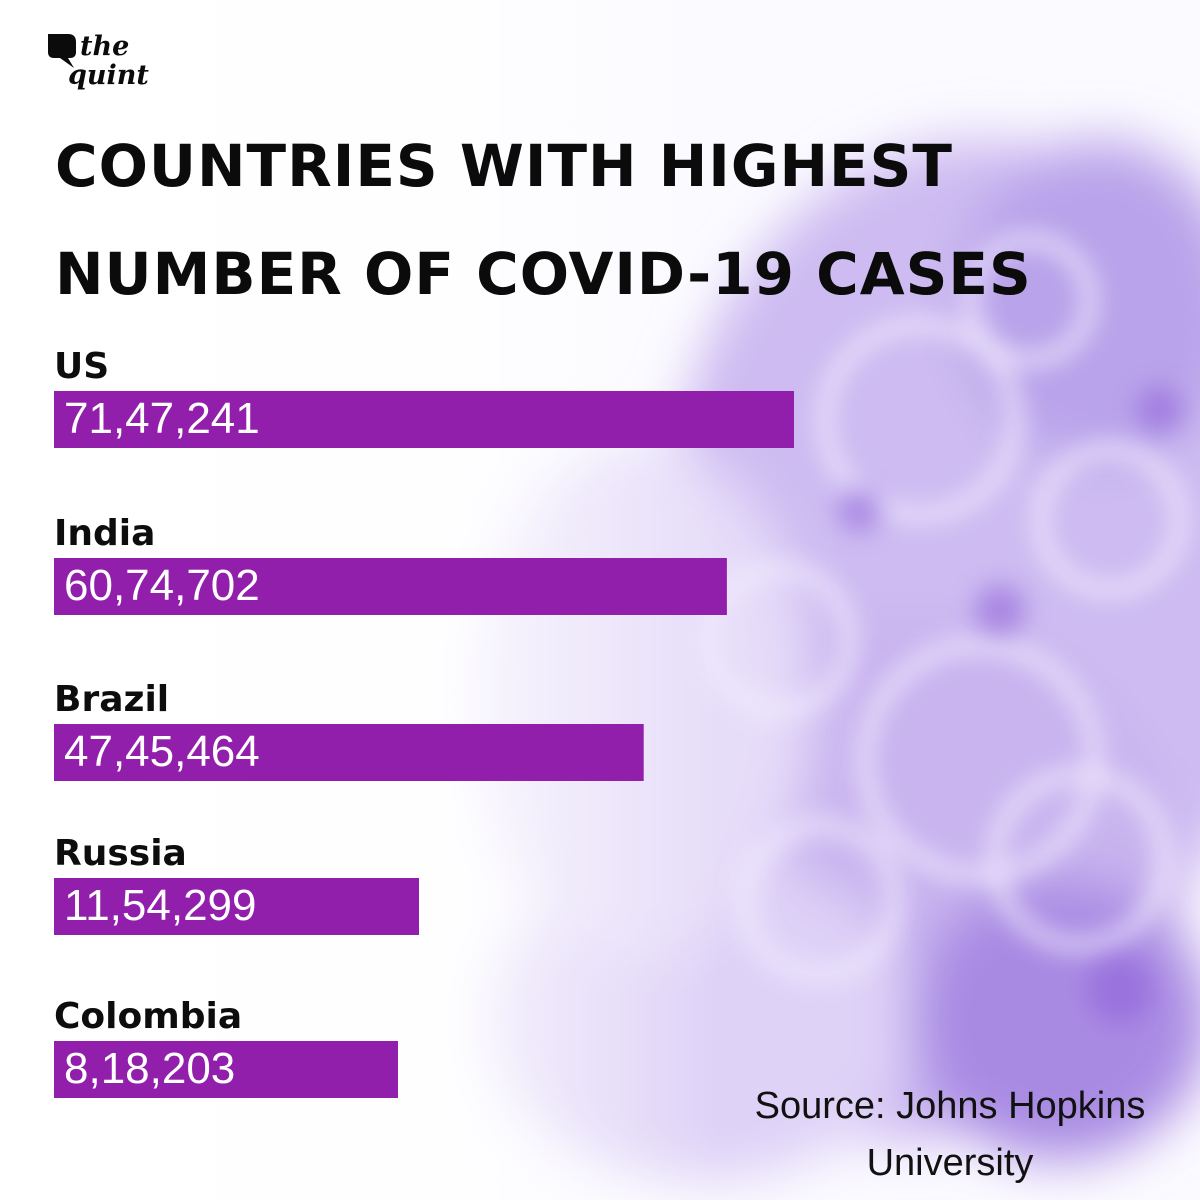 The image size is (1200, 1200). I want to click on bar-colombia, so click(226, 1069).